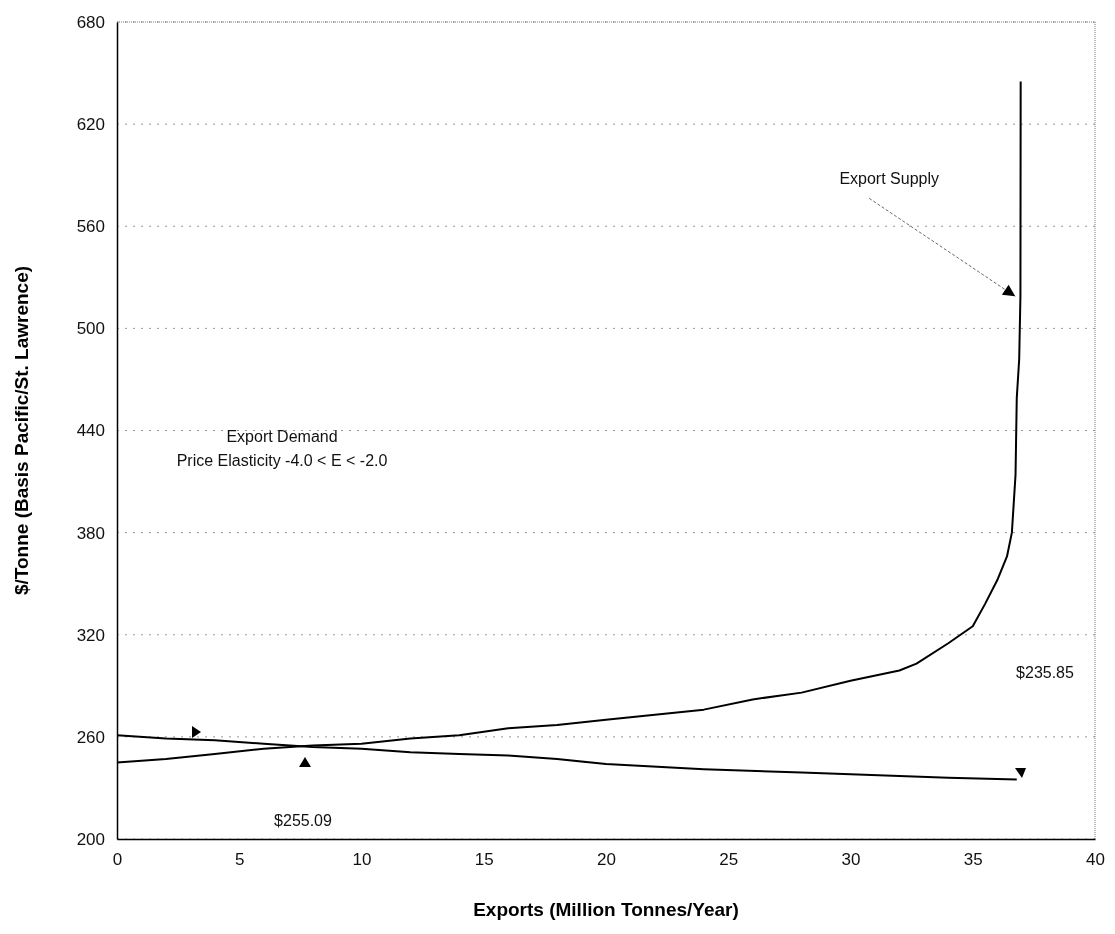  I want to click on x-tick-label: 5, so click(240, 860).